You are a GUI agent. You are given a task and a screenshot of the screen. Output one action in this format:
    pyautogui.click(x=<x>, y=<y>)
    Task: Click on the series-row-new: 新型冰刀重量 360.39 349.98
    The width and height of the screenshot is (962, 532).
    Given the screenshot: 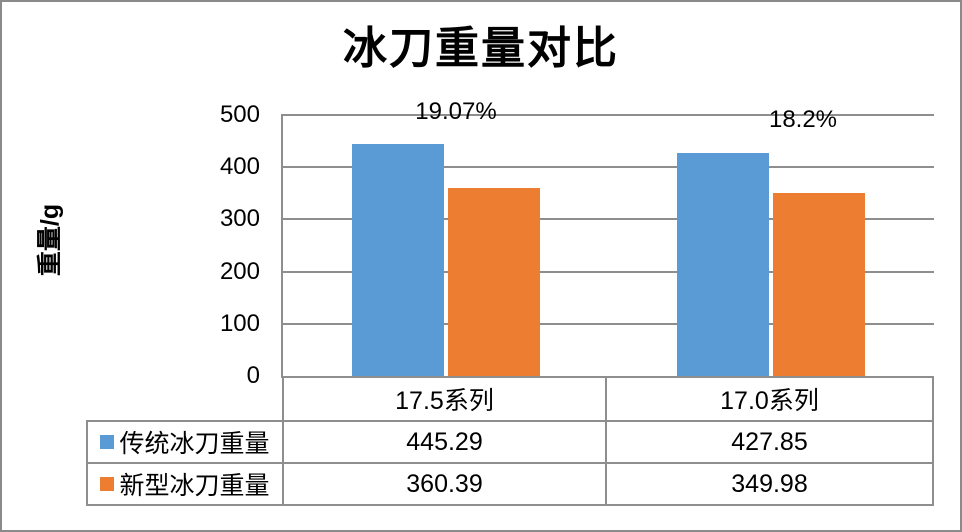 What is the action you would take?
    pyautogui.click(x=510, y=484)
    